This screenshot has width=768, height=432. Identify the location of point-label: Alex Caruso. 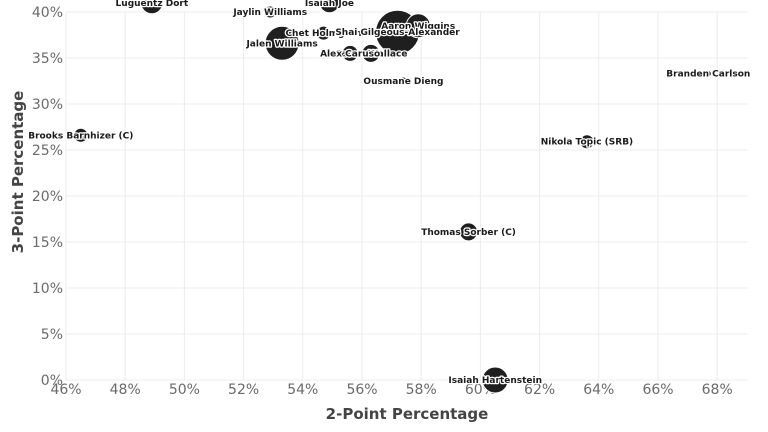
(350, 54).